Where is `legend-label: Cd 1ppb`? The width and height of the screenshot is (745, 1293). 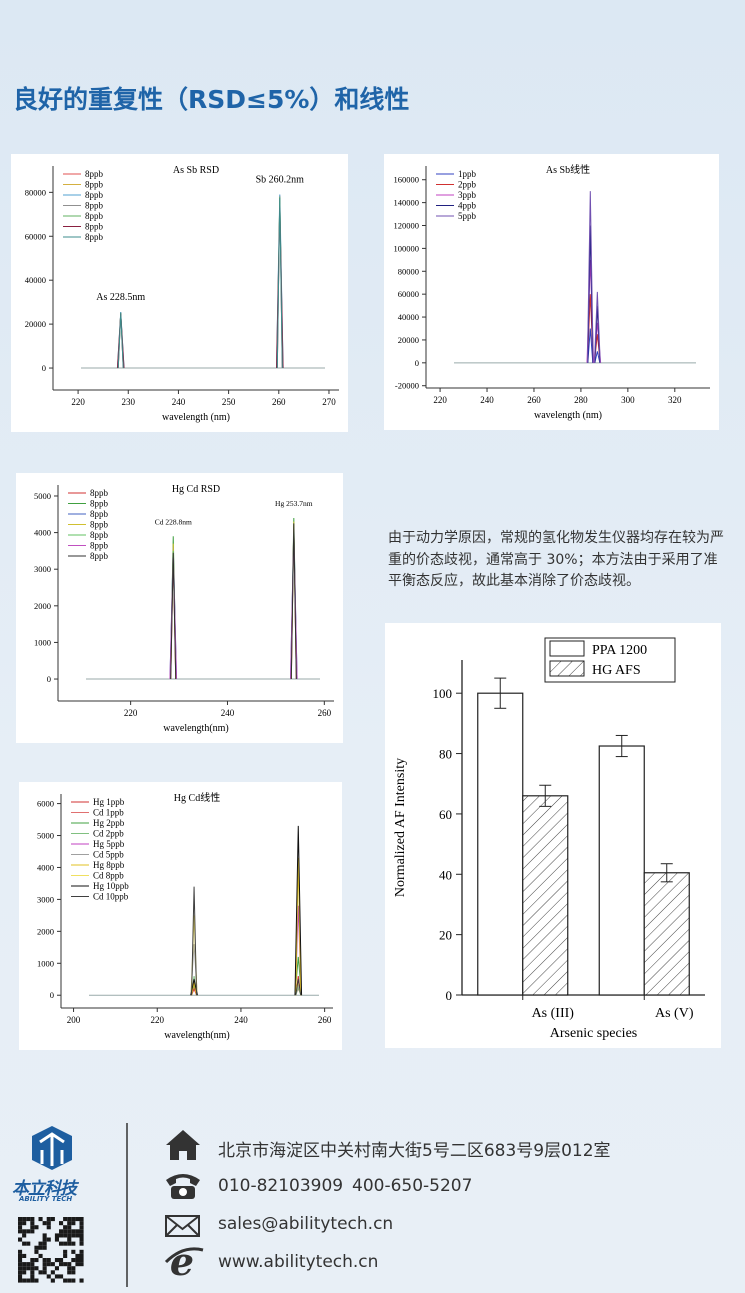 legend-label: Cd 1ppb is located at coordinates (108, 813).